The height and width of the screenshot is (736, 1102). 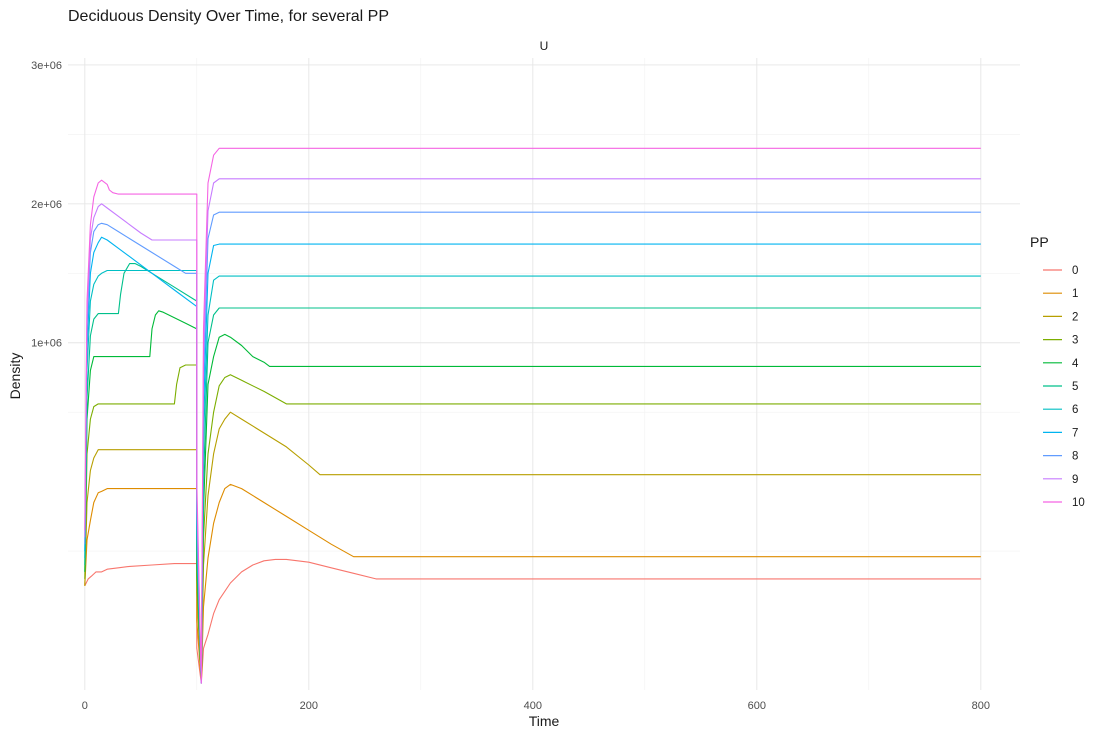 I want to click on legend: PP 0 1 2 3 4 5 6 7 8 9 10, so click(x=1057, y=371).